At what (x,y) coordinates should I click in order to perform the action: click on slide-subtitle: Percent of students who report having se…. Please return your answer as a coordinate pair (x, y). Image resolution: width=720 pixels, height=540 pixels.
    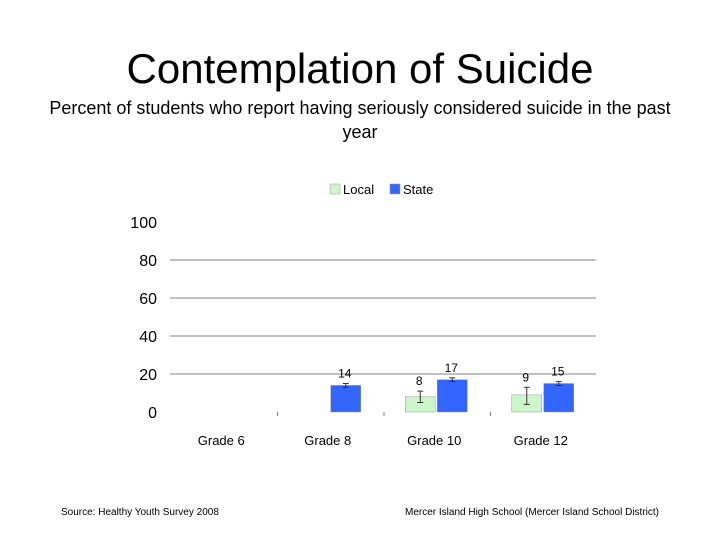
    Looking at the image, I should click on (360, 120).